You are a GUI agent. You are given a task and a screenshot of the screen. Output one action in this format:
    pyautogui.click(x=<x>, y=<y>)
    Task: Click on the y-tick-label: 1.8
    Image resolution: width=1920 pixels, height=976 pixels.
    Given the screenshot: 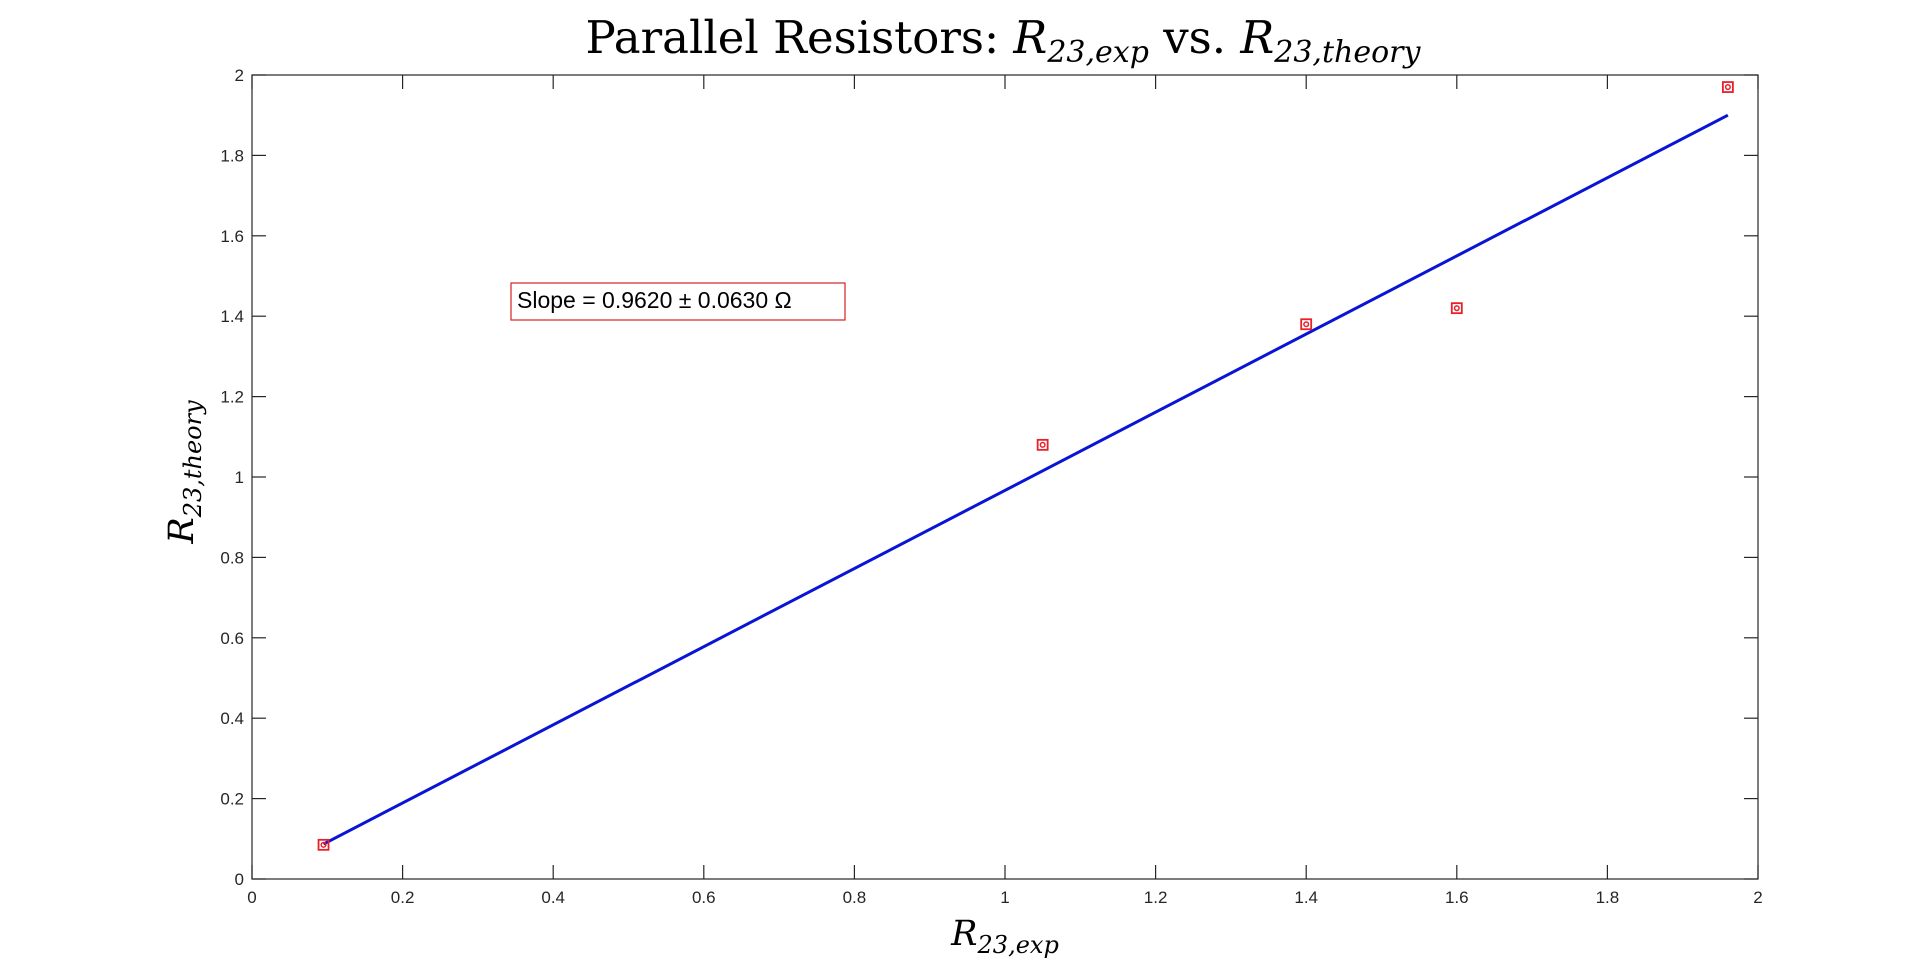 What is the action you would take?
    pyautogui.click(x=232, y=155)
    